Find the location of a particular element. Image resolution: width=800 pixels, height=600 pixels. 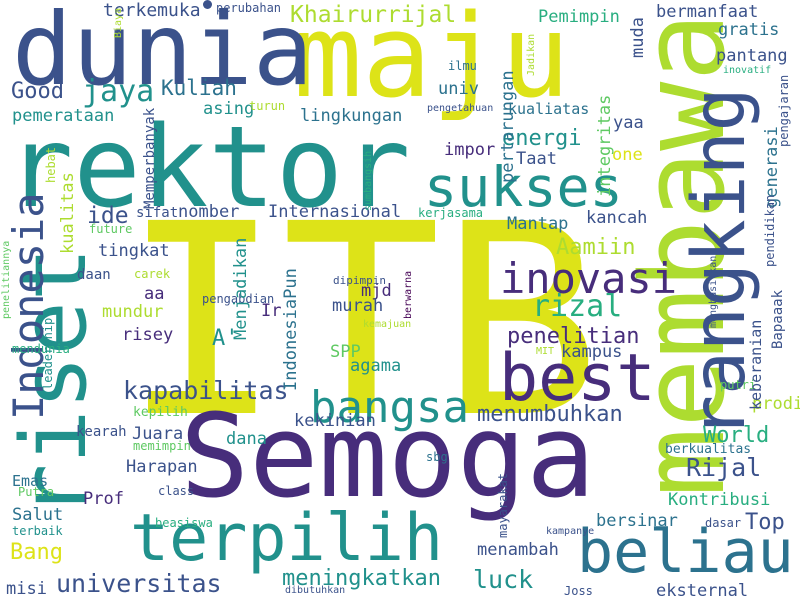

word-penelitian: penelitian is located at coordinates (573, 336).